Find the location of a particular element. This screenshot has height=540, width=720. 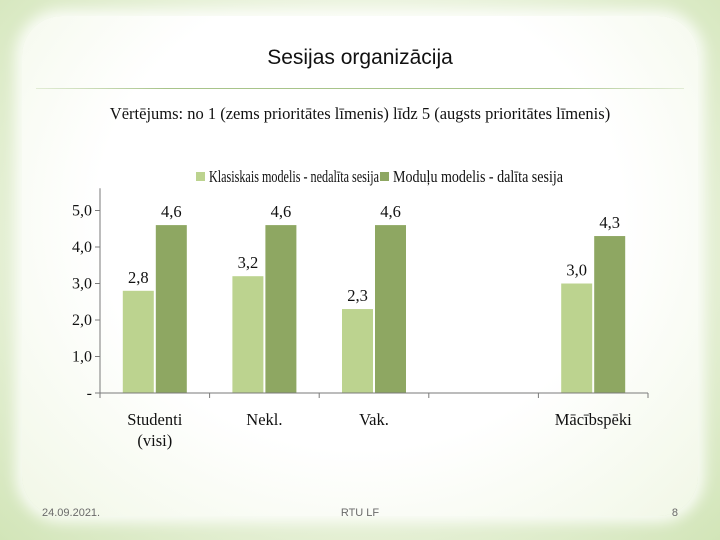

y-tick-label: 3,0 is located at coordinates (82, 284).